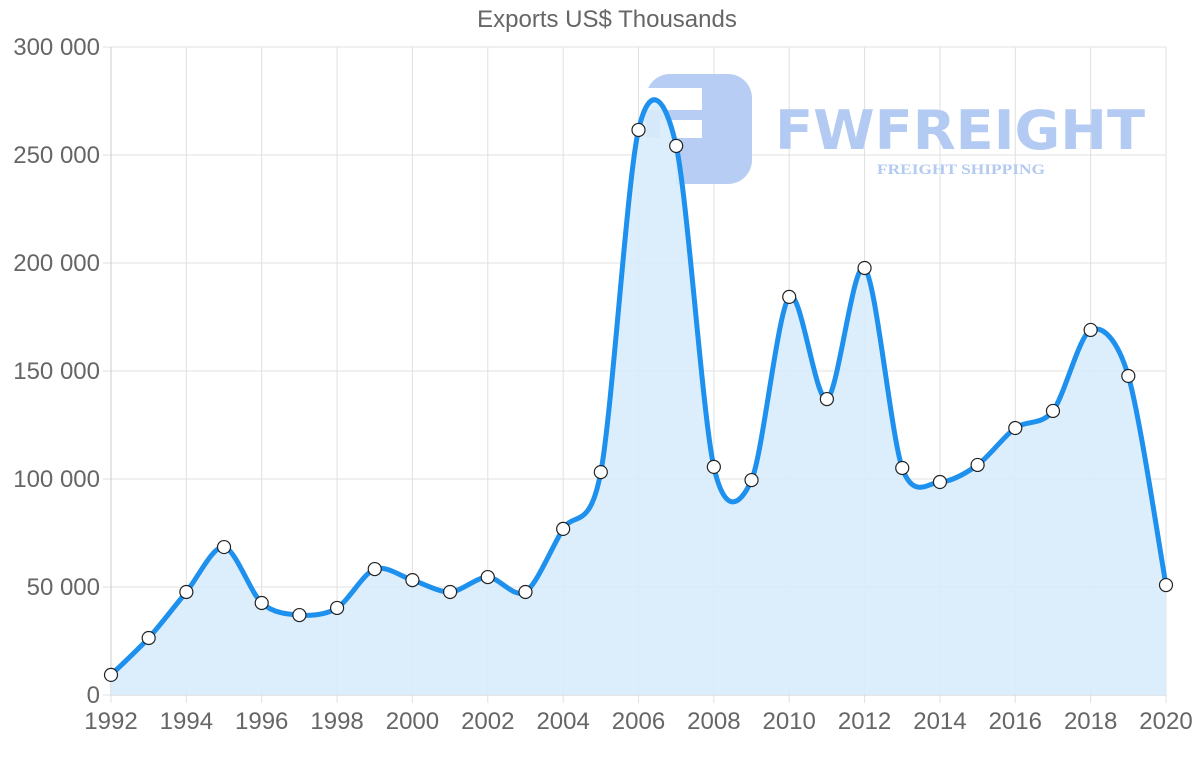 The width and height of the screenshot is (1200, 763). I want to click on x-tick-label: 2020, so click(1165, 721).